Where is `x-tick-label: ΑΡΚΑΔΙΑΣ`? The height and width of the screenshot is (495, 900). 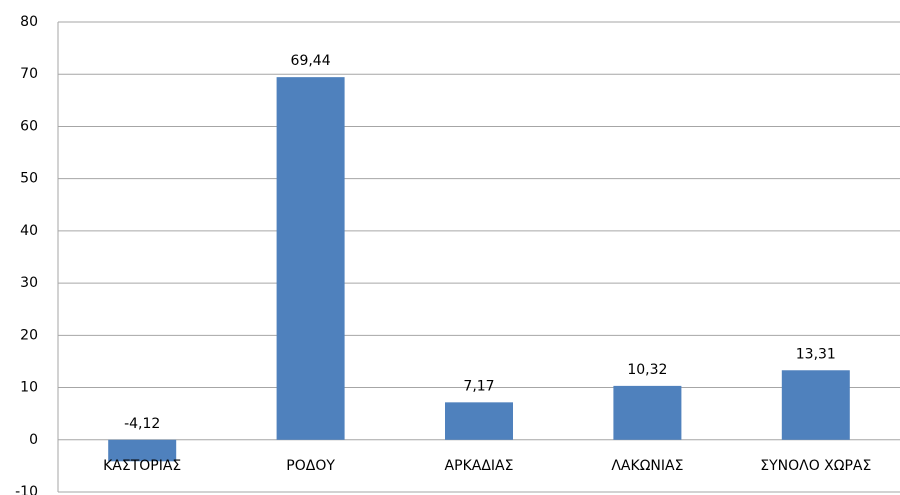
x-tick-label: ΑΡΚΑΔΙΑΣ is located at coordinates (479, 466).